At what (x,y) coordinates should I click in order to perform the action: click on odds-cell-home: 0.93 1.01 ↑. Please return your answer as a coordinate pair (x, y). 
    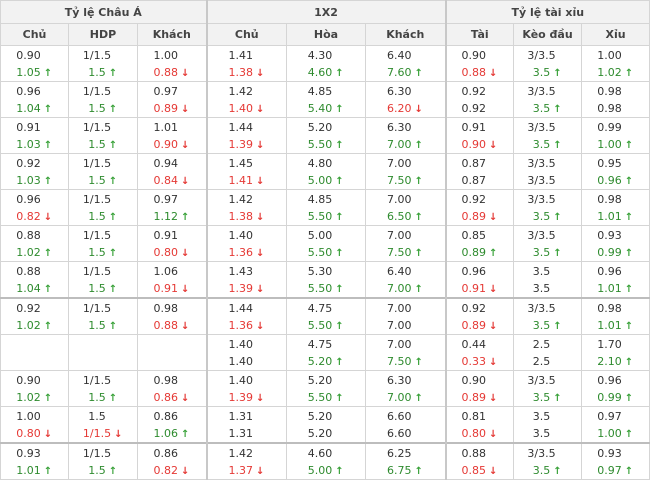
    Looking at the image, I should click on (34, 461).